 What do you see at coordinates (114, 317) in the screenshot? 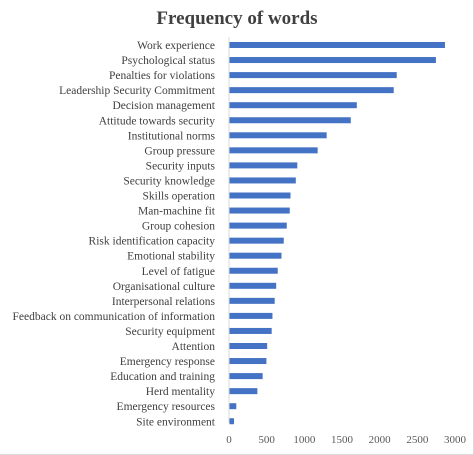
I see `category-label: Feedback on communication of information` at bounding box center [114, 317].